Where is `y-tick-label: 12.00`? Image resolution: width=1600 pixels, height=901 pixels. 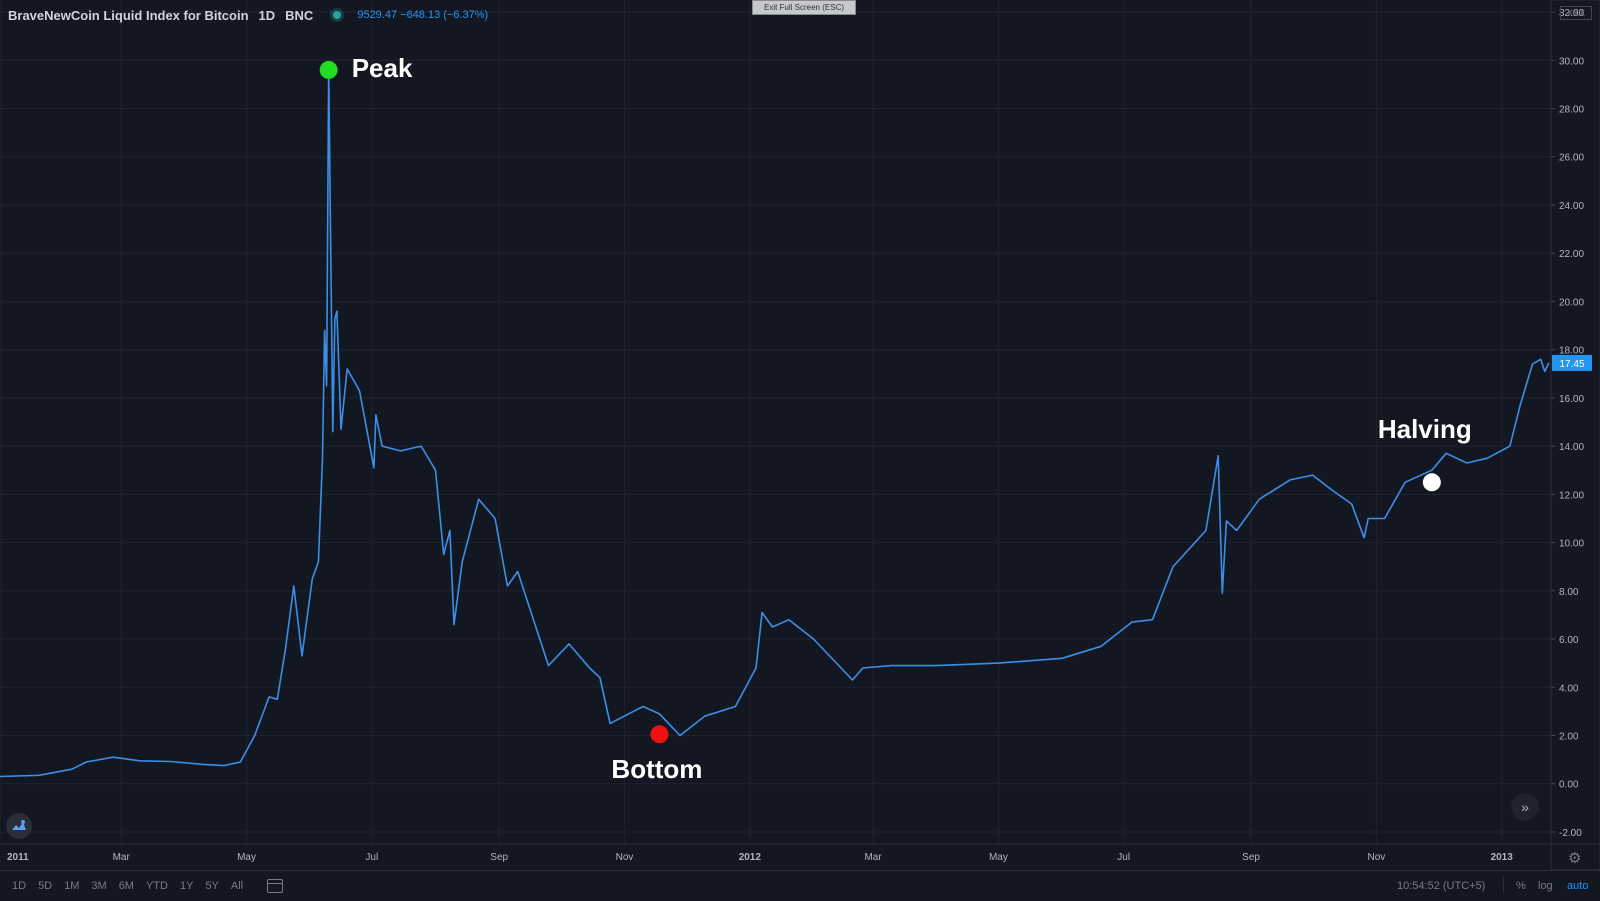 y-tick-label: 12.00 is located at coordinates (1571, 495).